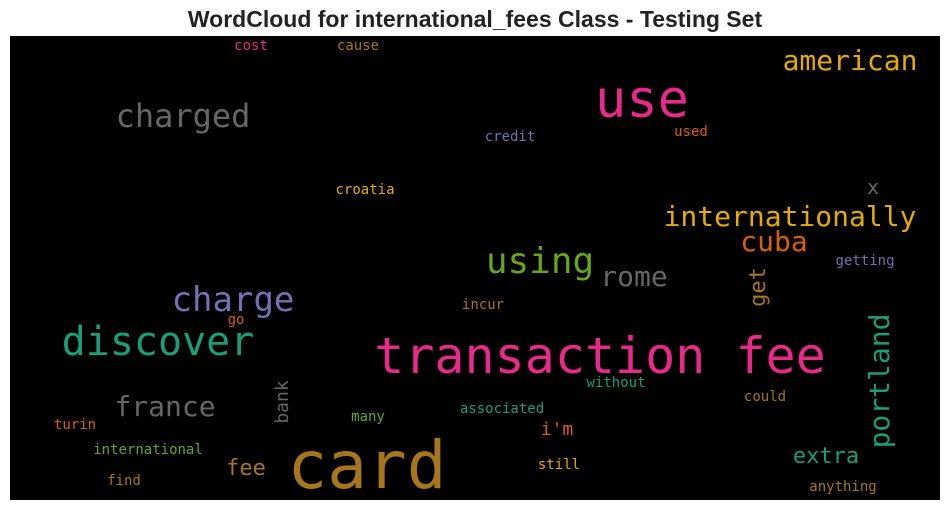 This screenshot has width=950, height=511. I want to click on cloud-word: fee, so click(246, 468).